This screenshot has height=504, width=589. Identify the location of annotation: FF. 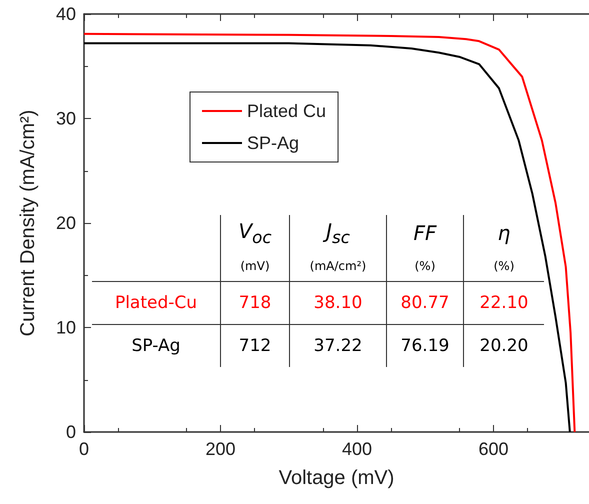
(425, 233).